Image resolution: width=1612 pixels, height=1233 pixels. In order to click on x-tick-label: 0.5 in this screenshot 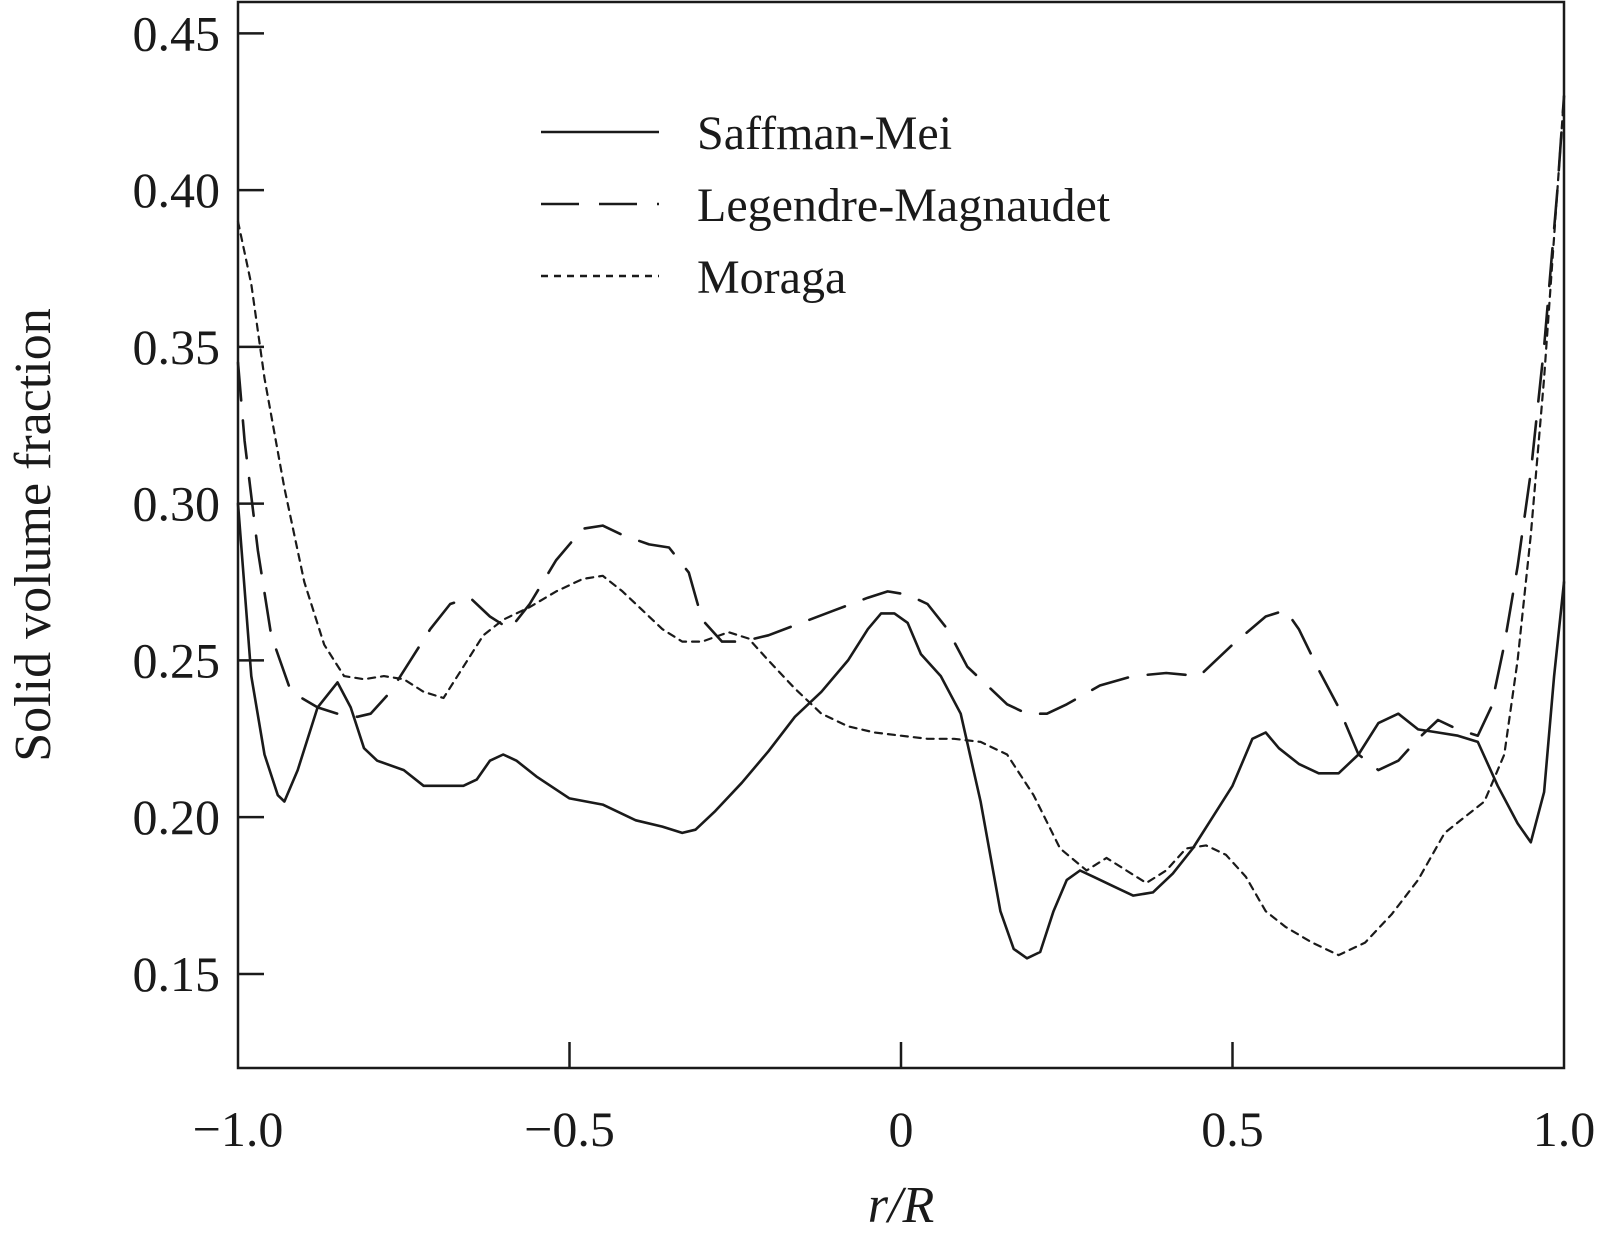, I will do `click(1232, 1129)`.